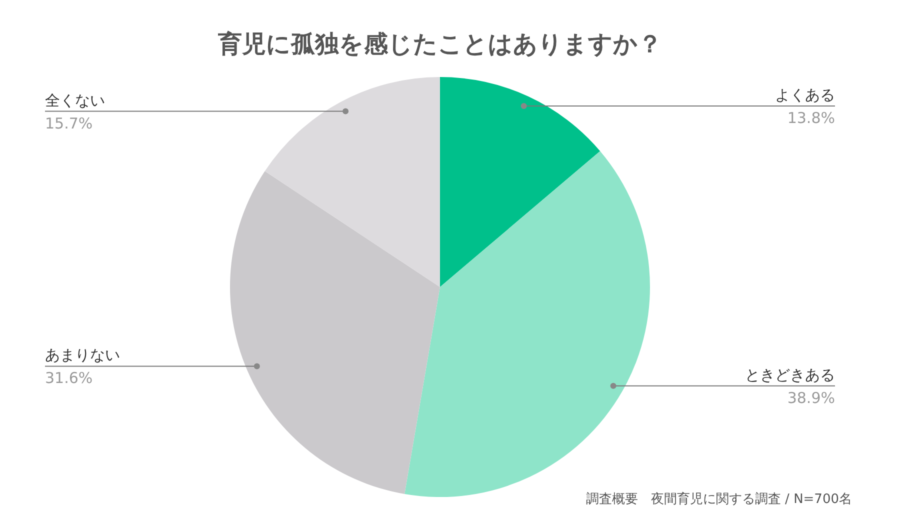 The width and height of the screenshot is (898, 532). Describe the element at coordinates (811, 397) in the screenshot. I see `data-label: 38.9%` at that location.